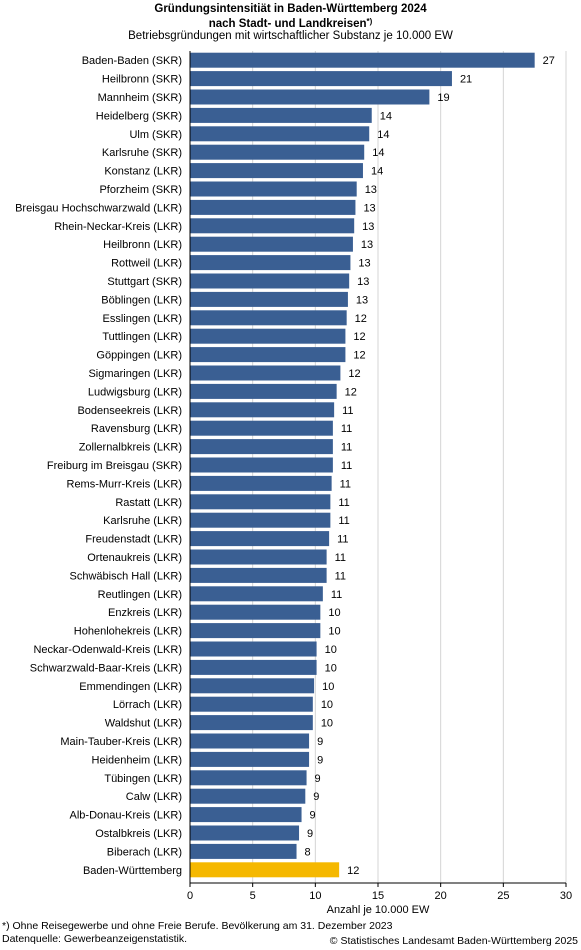 Image resolution: width=581 pixels, height=950 pixels. What do you see at coordinates (140, 595) in the screenshot?
I see `category-label: Reutlingen (LKR)` at bounding box center [140, 595].